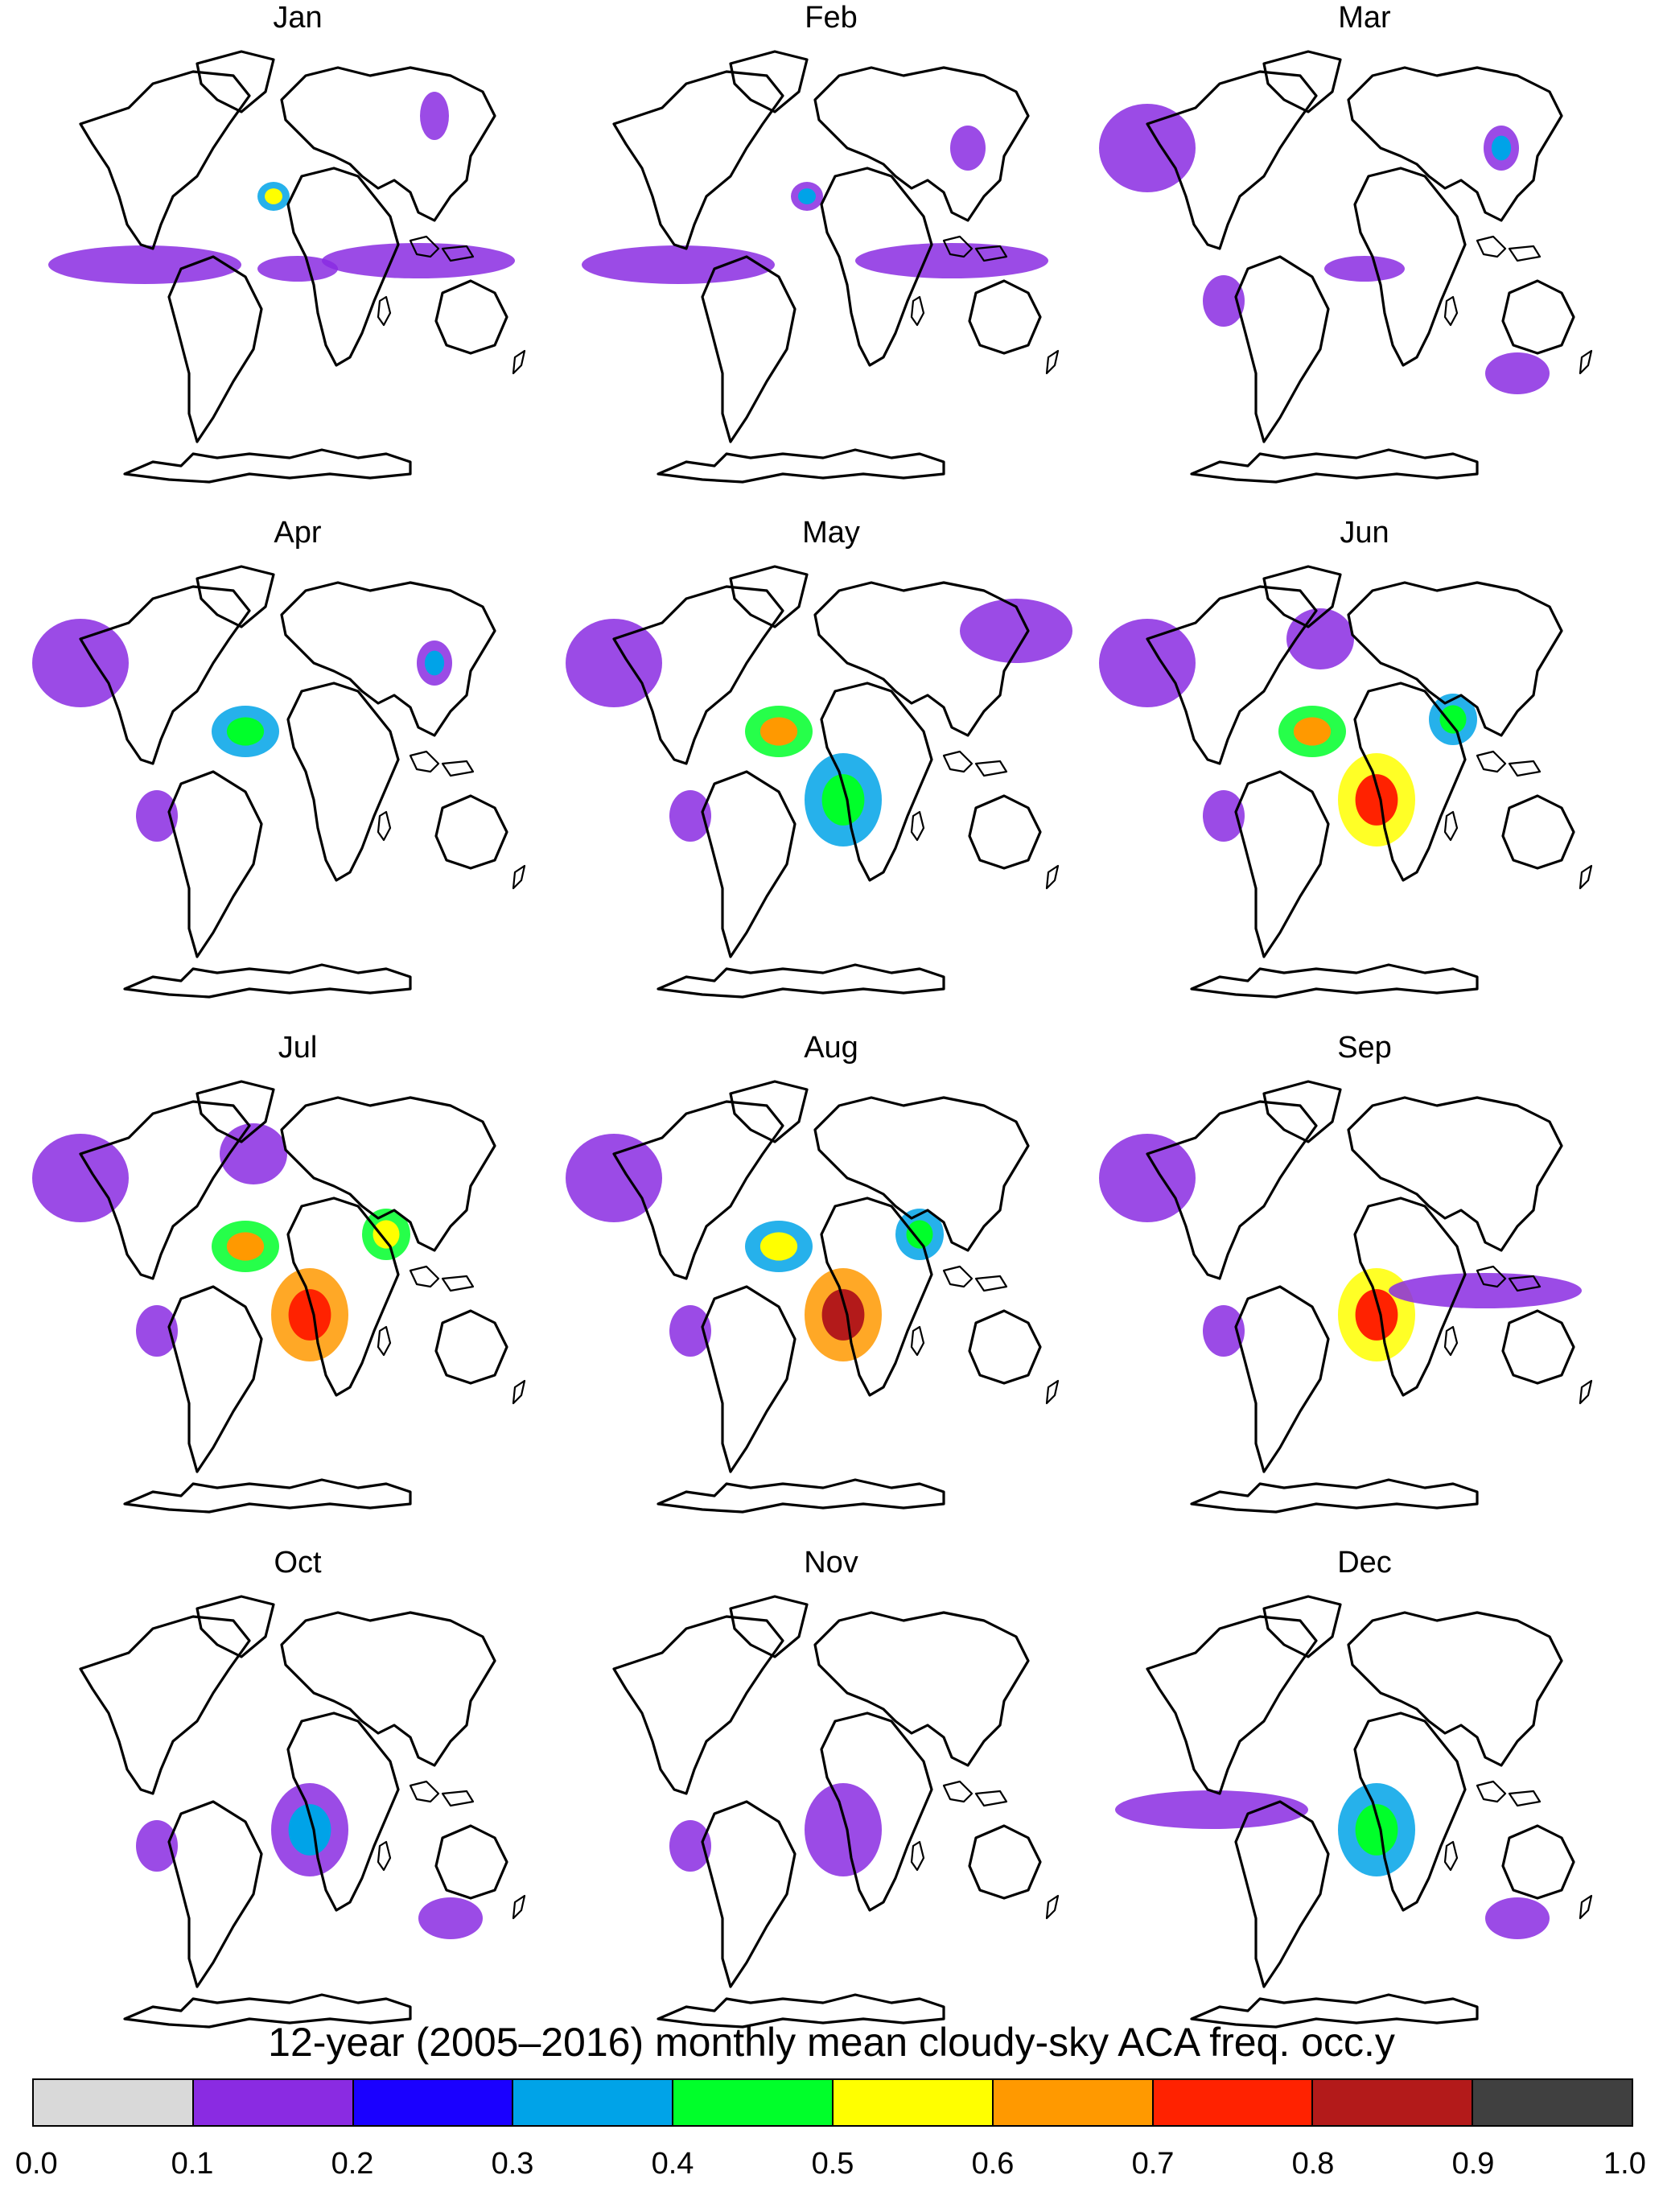 Image resolution: width=1663 pixels, height=2212 pixels. I want to click on aca-region-south-atlantic, so click(1365, 269).